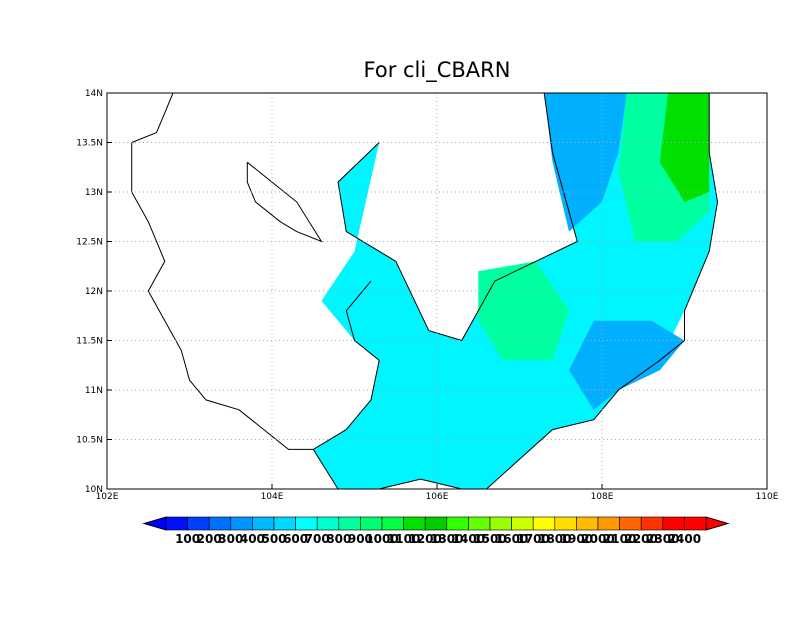 This screenshot has height=618, width=800. What do you see at coordinates (717, 523) in the screenshot?
I see `colorbar-over-arrow` at bounding box center [717, 523].